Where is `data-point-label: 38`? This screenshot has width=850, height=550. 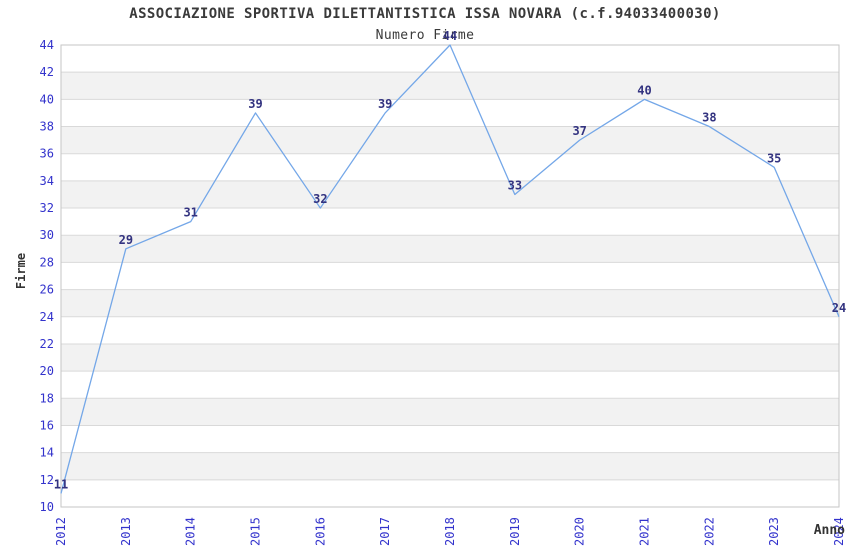
data-point-label: 38 is located at coordinates (709, 118).